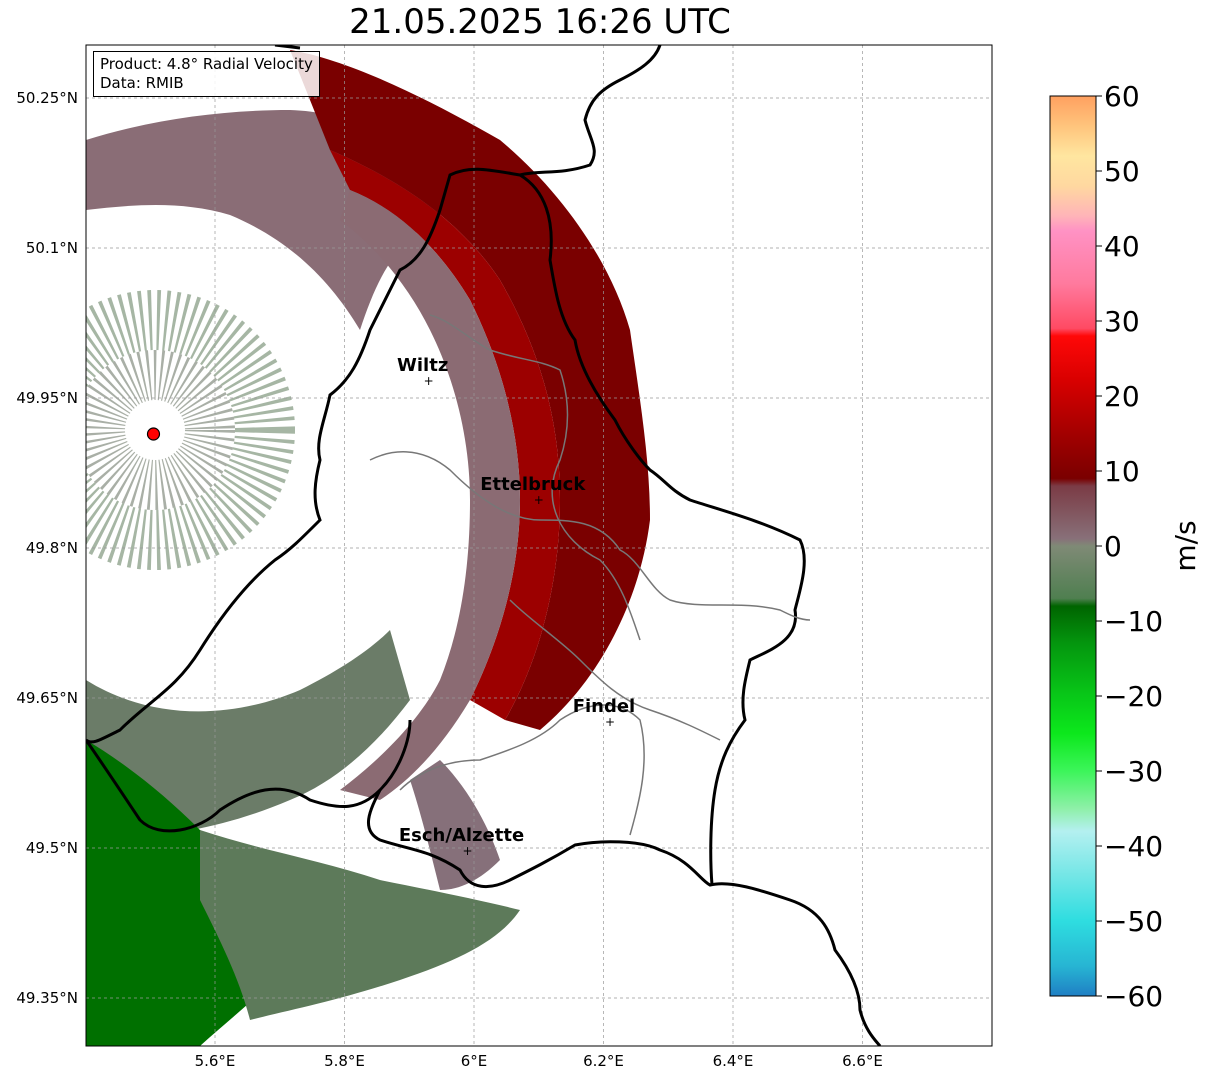 The height and width of the screenshot is (1081, 1207). I want to click on colorbar-tick-label: 40, so click(1122, 246).